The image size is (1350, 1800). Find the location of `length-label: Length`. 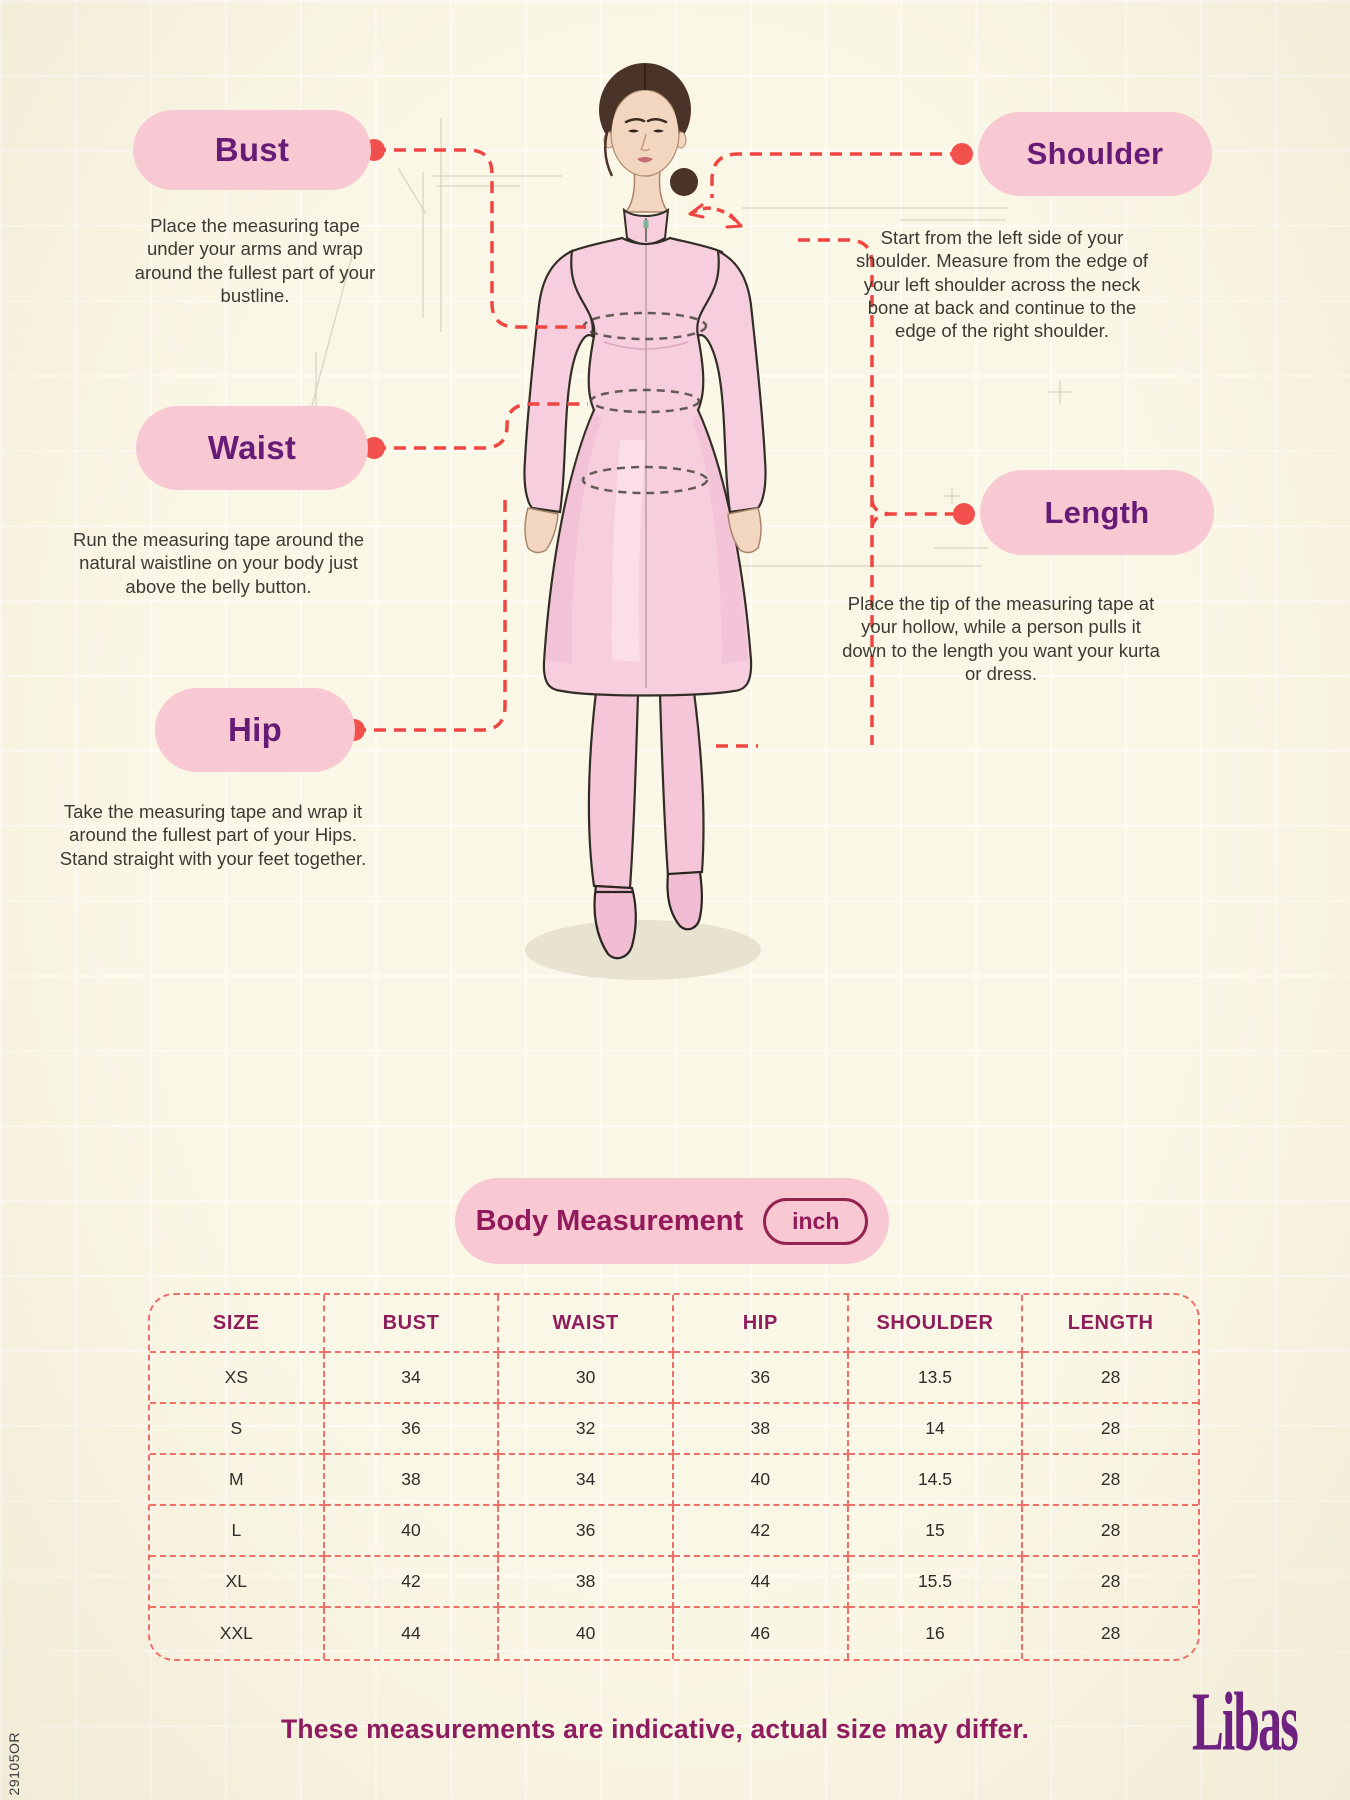

length-label: Length is located at coordinates (1097, 512).